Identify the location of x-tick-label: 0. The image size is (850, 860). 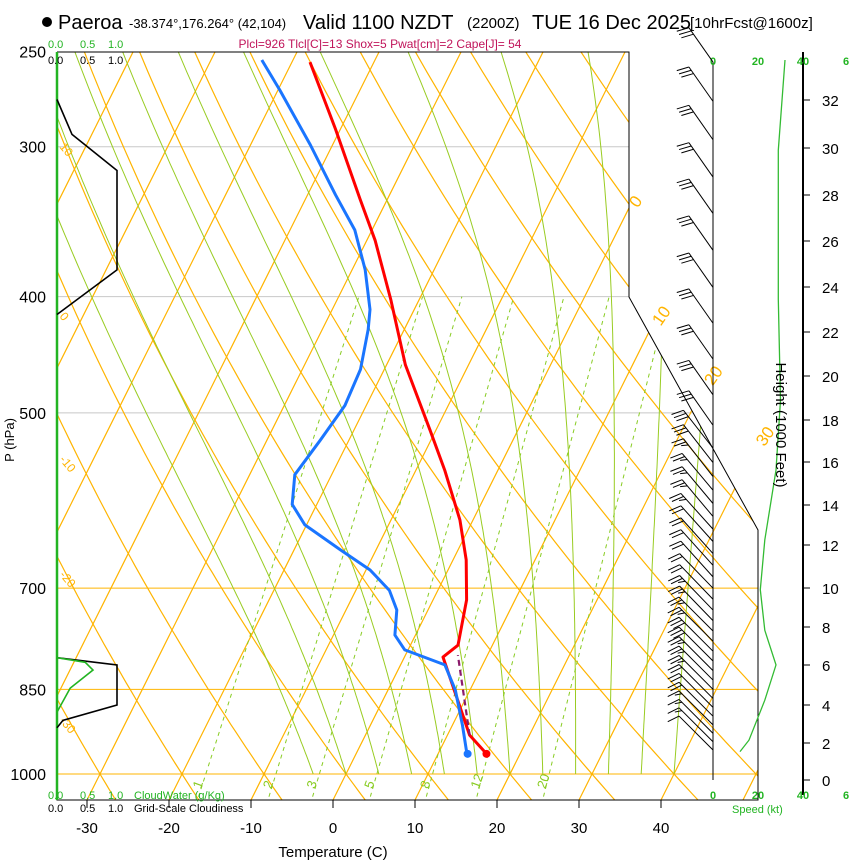
(333, 828).